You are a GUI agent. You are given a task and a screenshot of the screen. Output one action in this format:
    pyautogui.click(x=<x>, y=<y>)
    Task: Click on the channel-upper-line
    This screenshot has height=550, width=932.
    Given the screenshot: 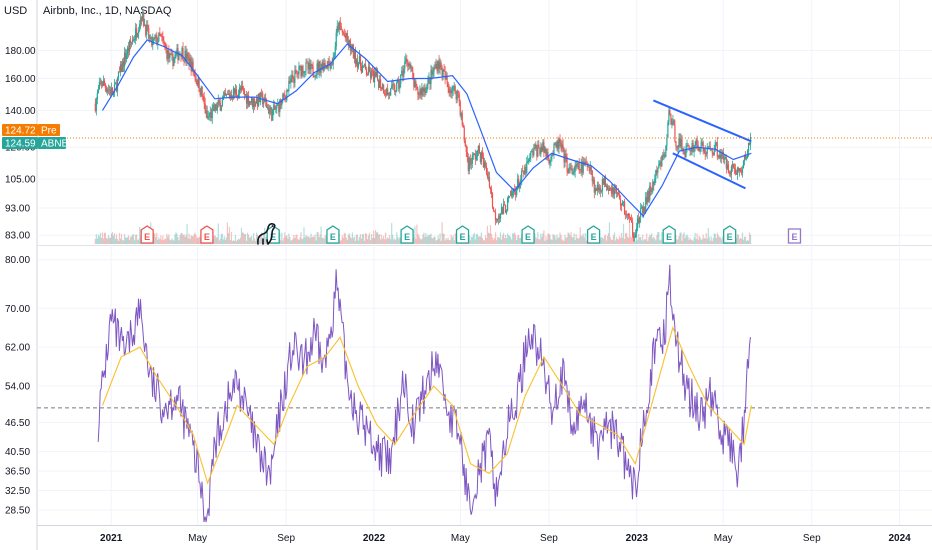 What is the action you would take?
    pyautogui.click(x=702, y=121)
    